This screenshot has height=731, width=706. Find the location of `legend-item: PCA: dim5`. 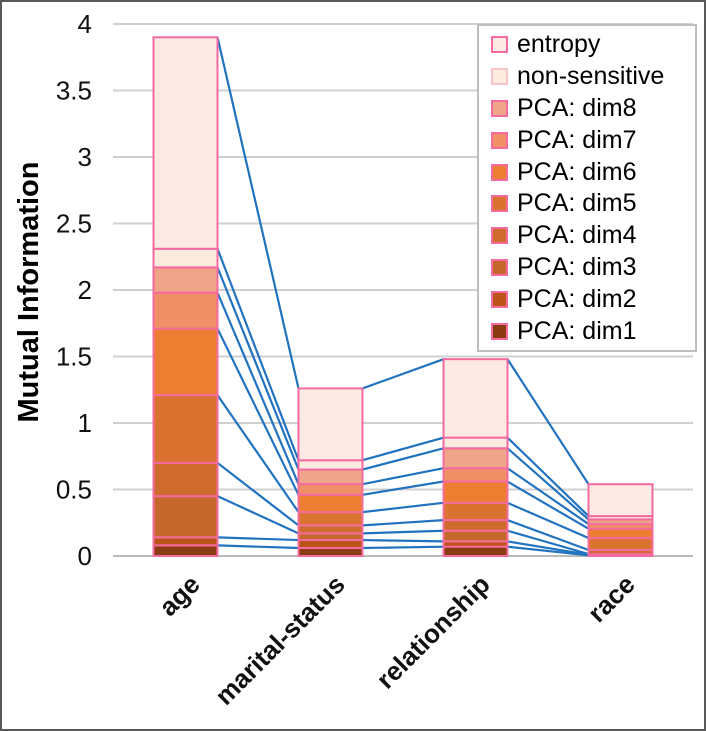

legend-item: PCA: dim5 is located at coordinates (593, 203).